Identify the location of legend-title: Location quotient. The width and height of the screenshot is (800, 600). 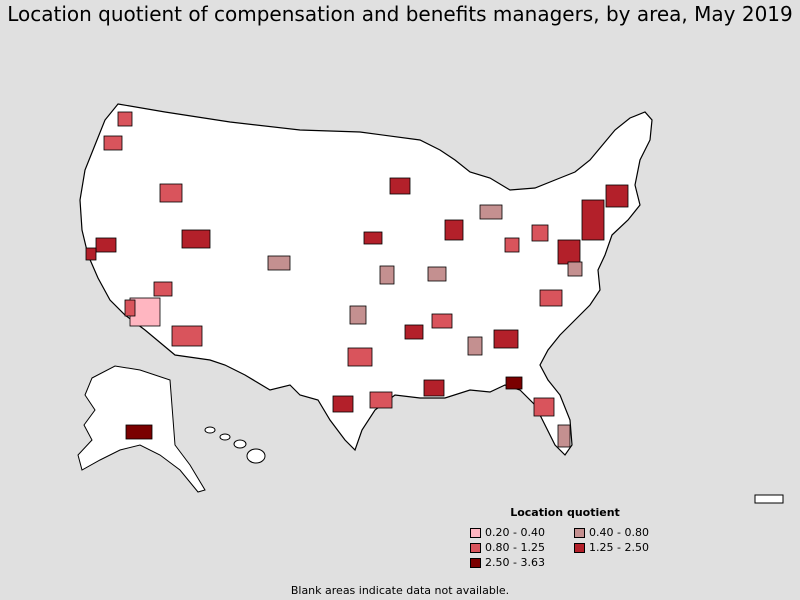
(565, 512).